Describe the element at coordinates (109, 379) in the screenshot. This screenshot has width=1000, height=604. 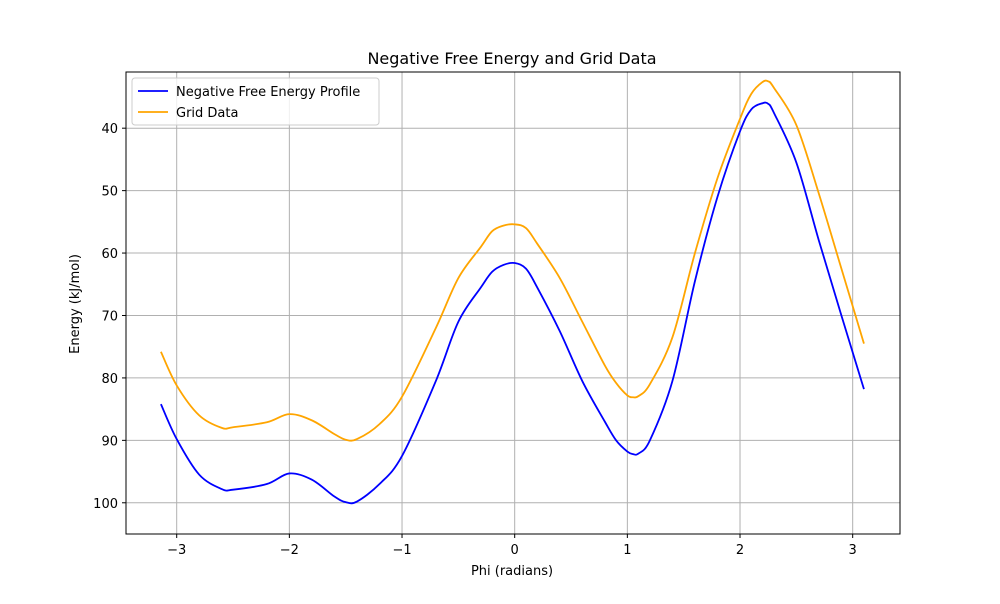
I see `y-tick-label: 80` at that location.